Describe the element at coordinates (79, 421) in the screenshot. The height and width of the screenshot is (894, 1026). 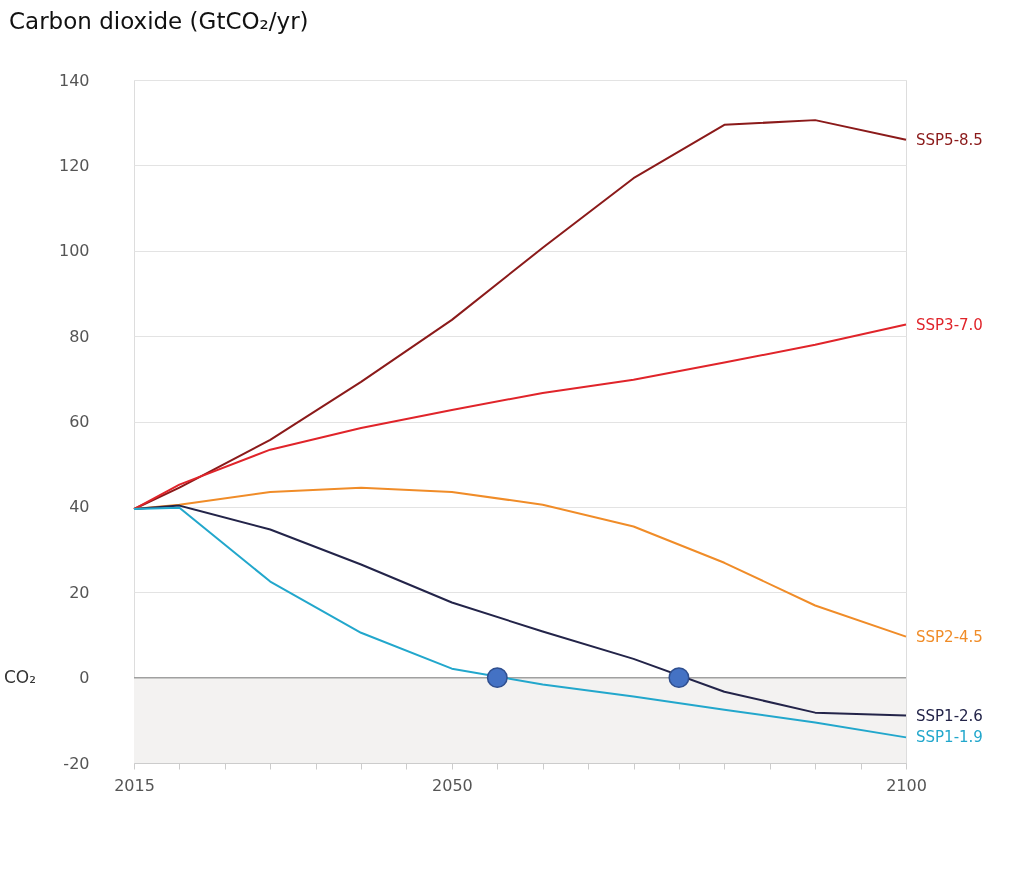
I see `y-tick-label: 60` at that location.